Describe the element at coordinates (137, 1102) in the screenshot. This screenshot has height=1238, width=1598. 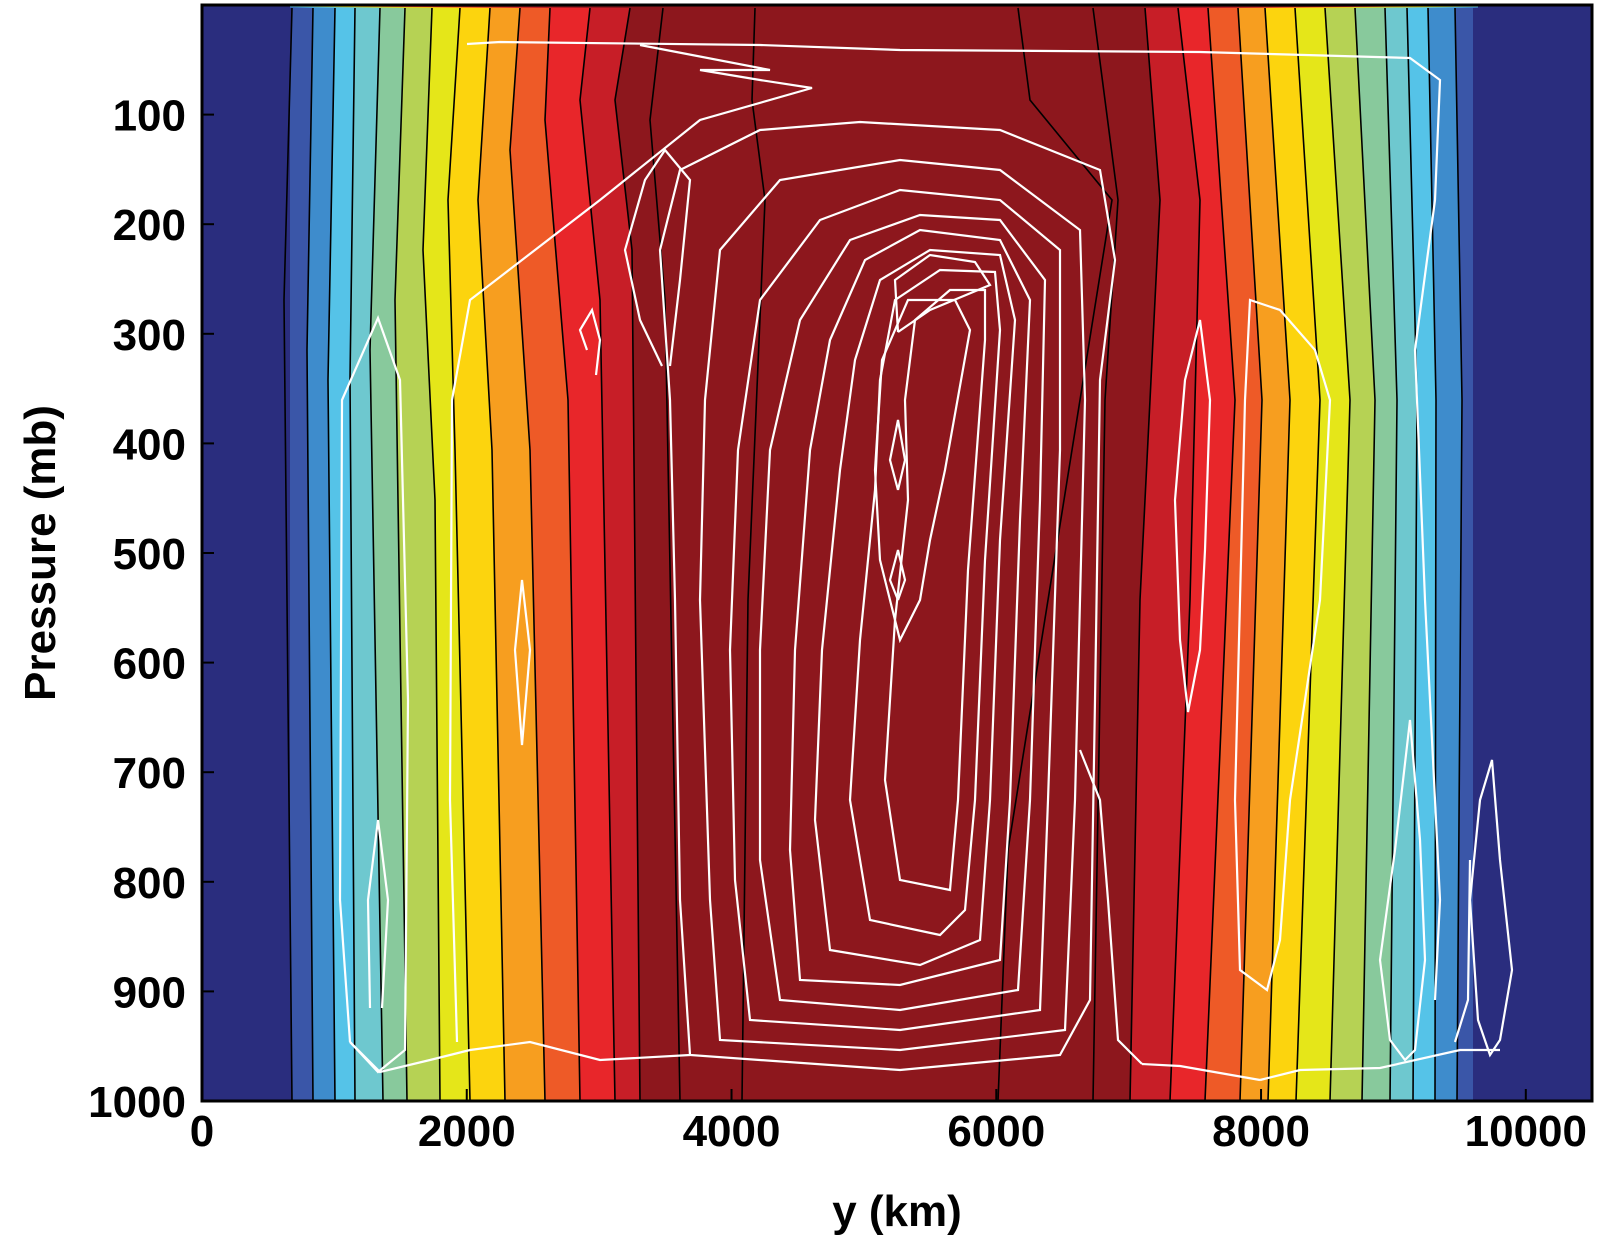
I see `y-tick-label: 1000` at that location.